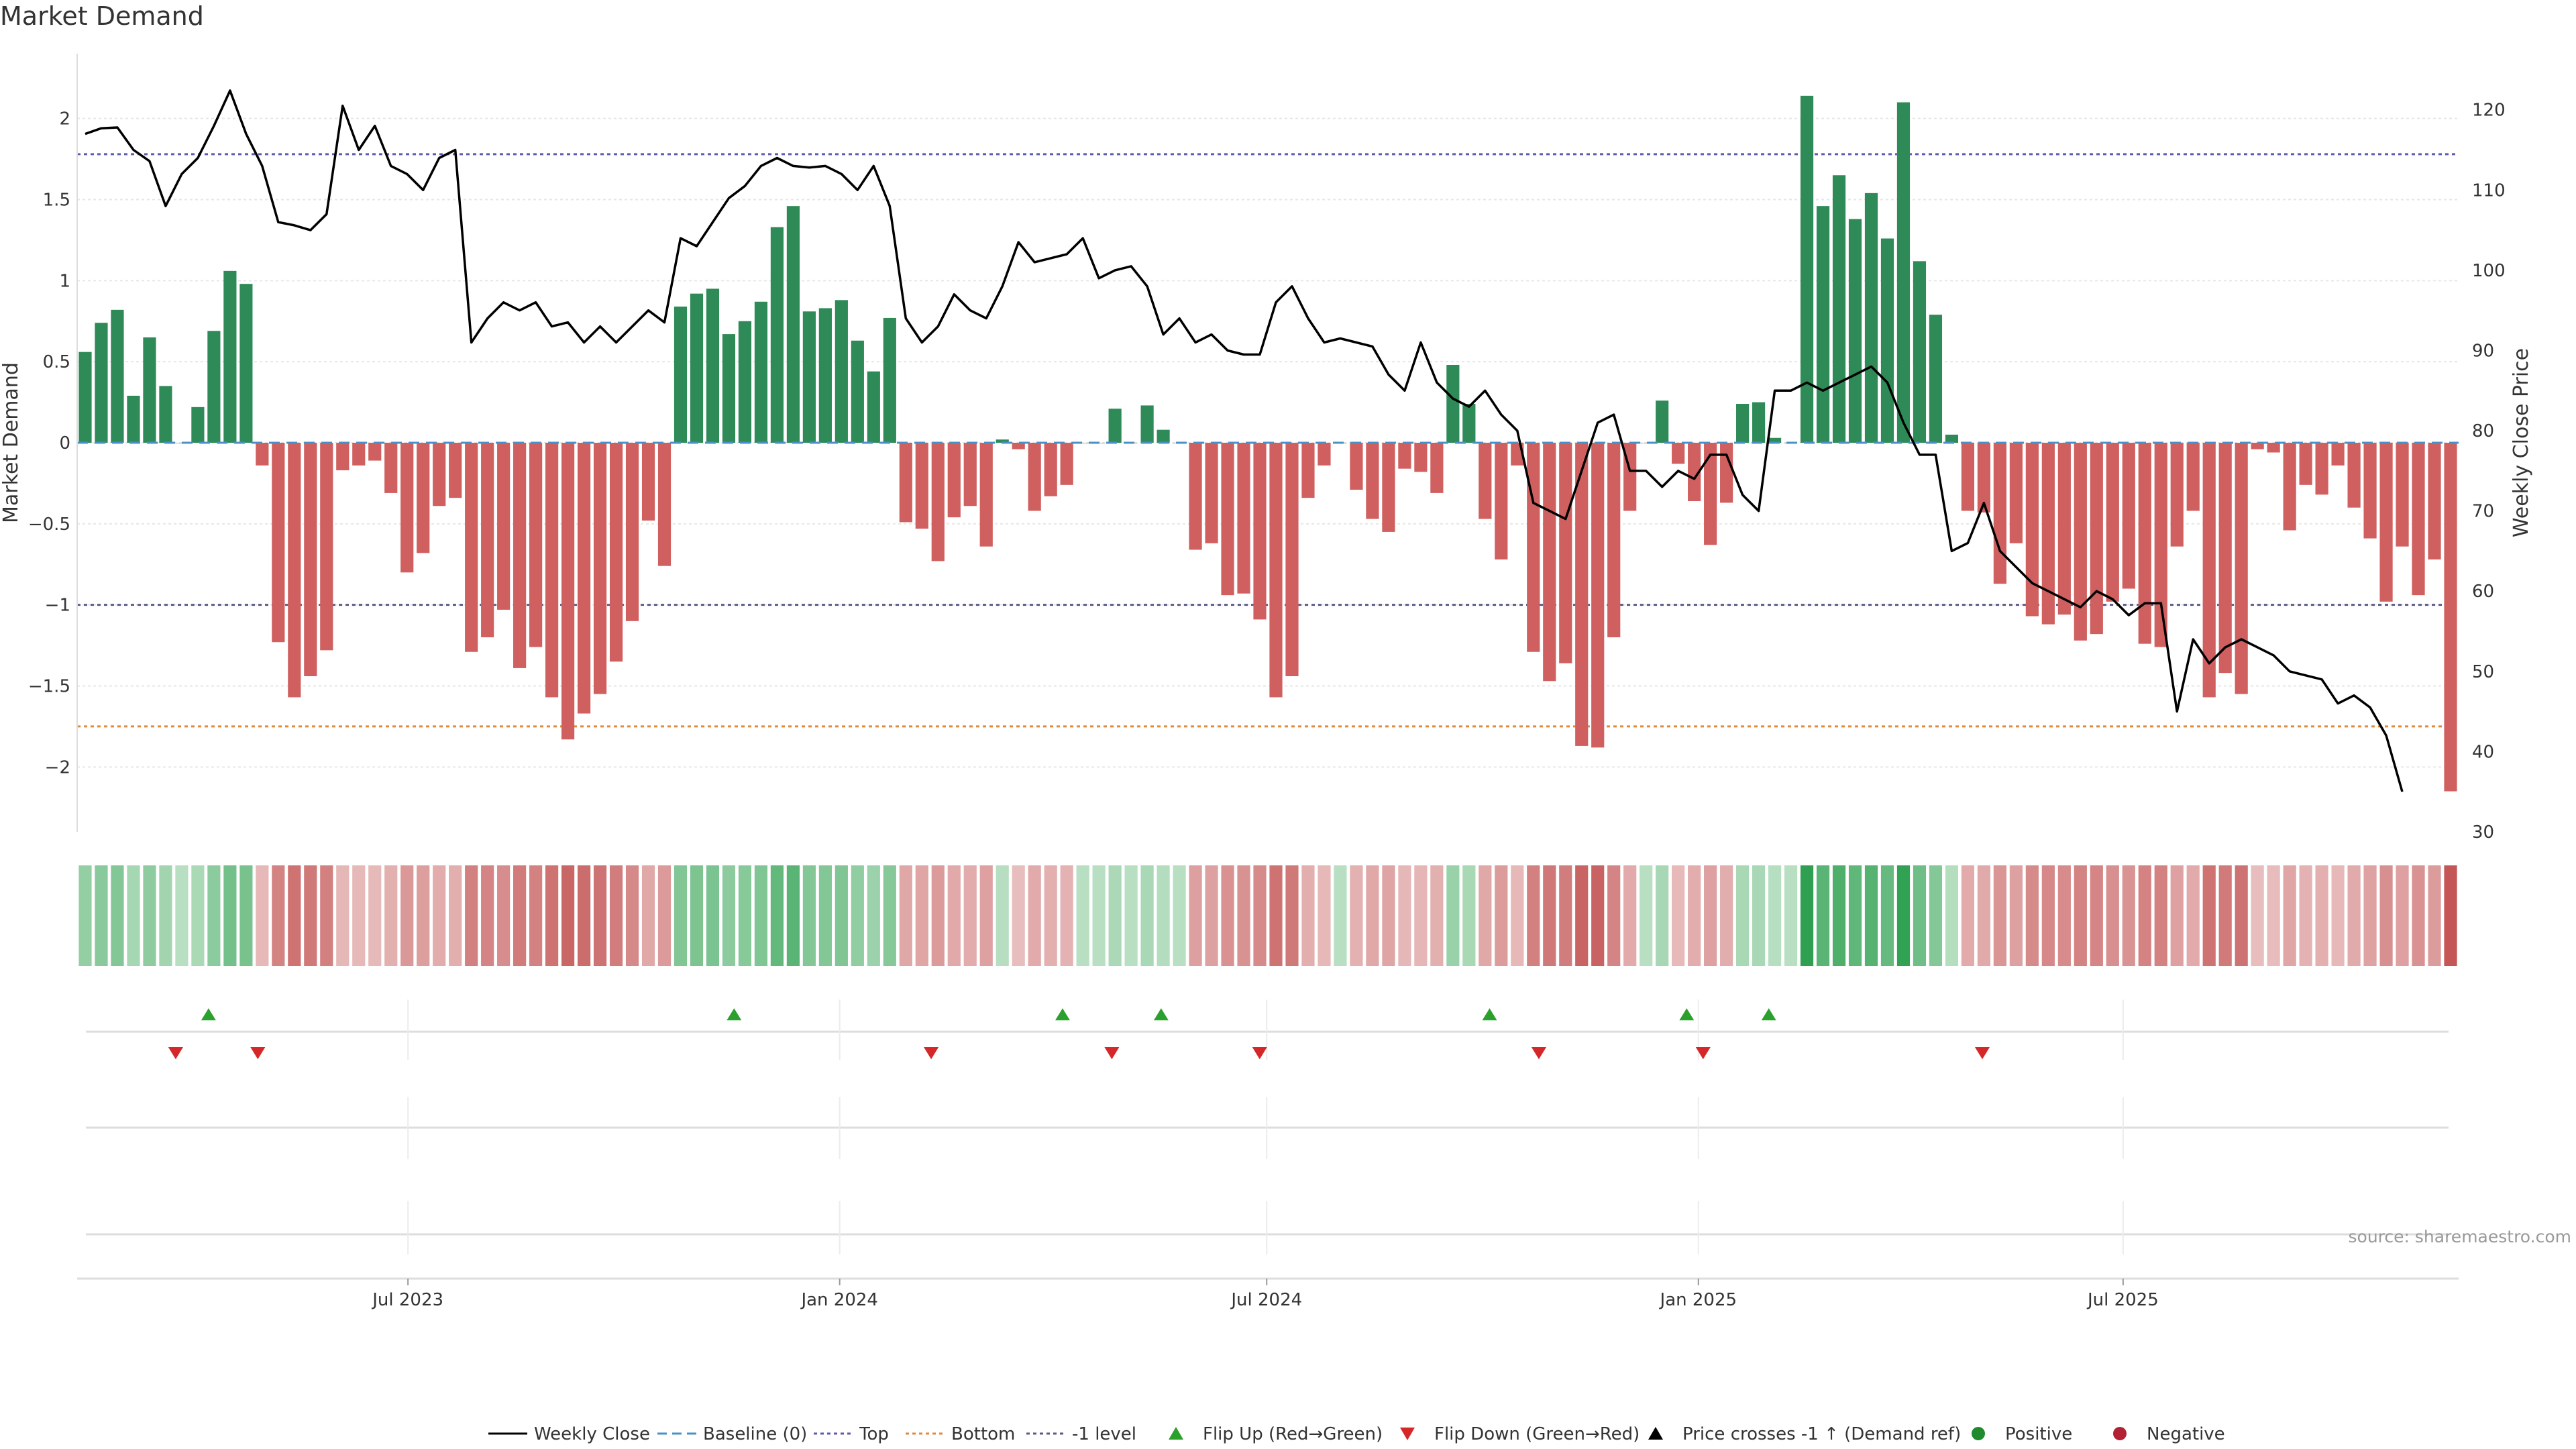  What do you see at coordinates (1276, 1434) in the screenshot?
I see `legend-item: Flip Up (Red→Green)` at bounding box center [1276, 1434].